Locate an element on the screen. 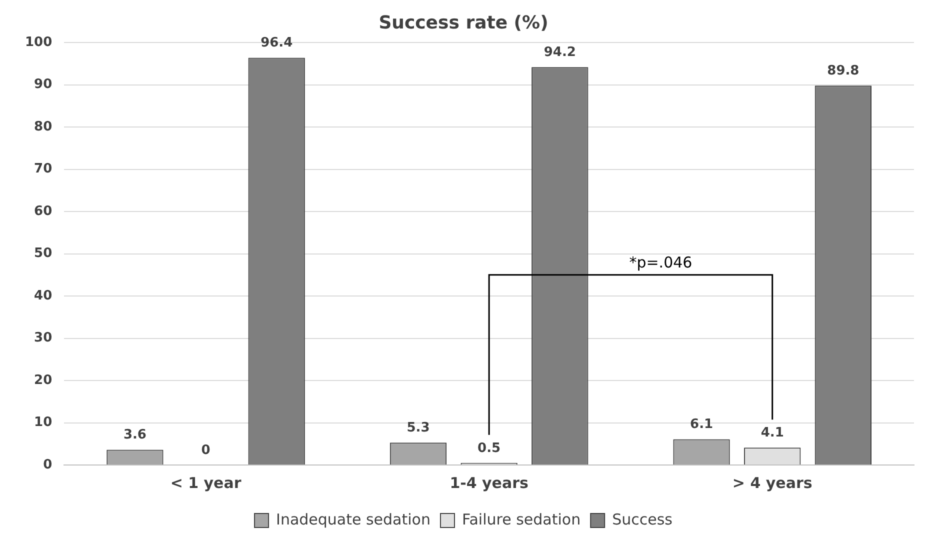 The width and height of the screenshot is (944, 549). data-label: 4.1 is located at coordinates (772, 433).